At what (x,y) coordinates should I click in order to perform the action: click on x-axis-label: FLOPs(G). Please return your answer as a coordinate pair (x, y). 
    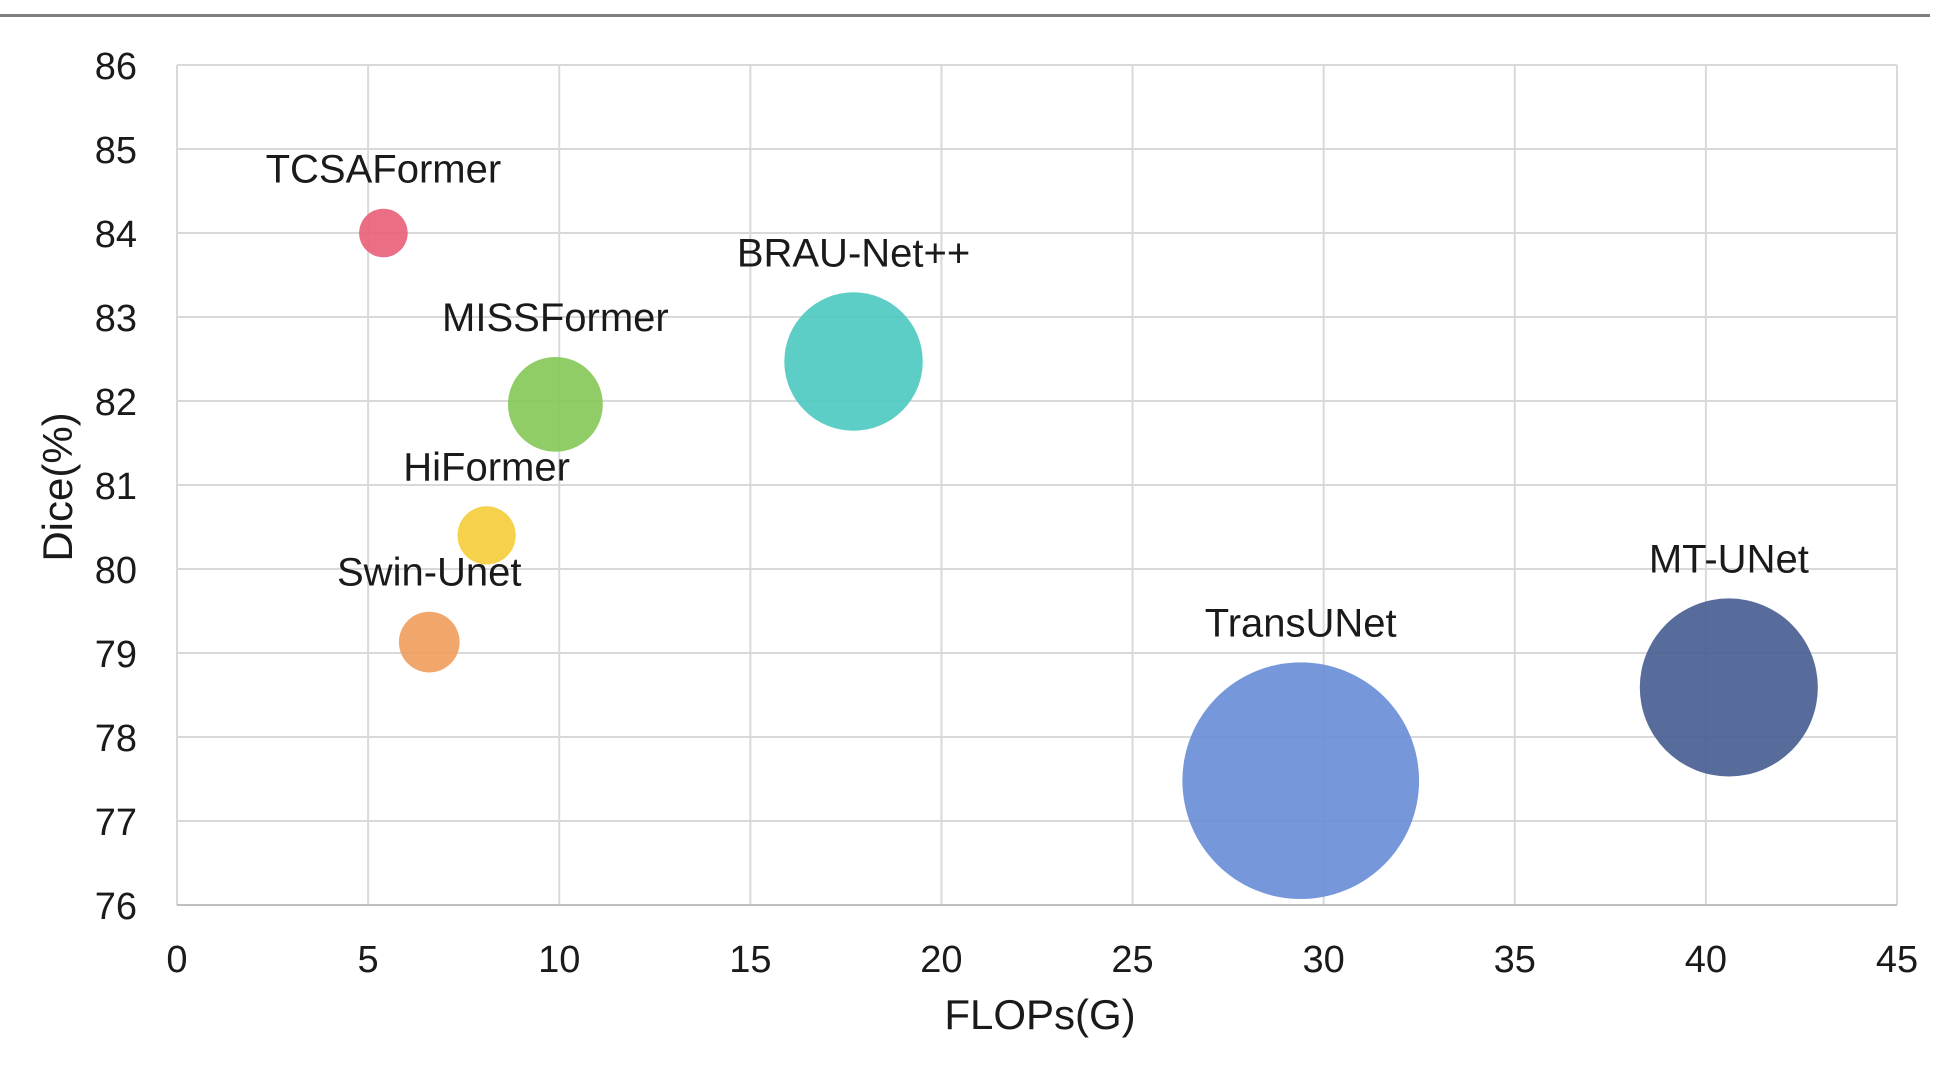
    Looking at the image, I should click on (1039, 1014).